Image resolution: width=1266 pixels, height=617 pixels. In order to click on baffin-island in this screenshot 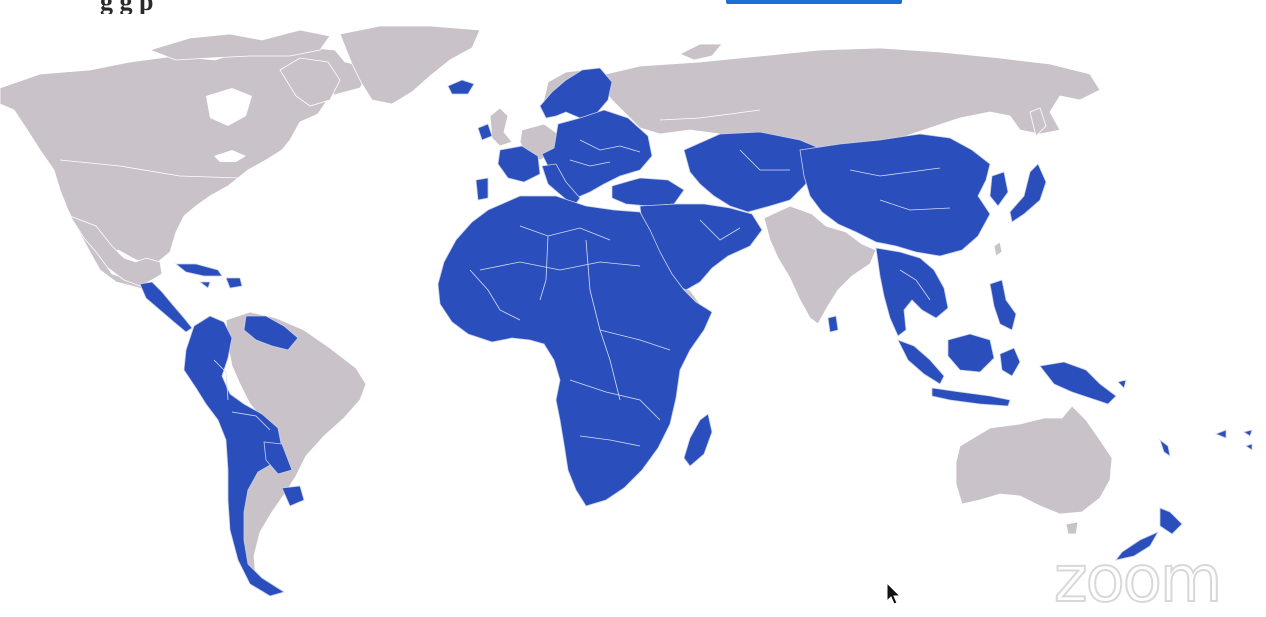, I will do `click(310, 82)`.